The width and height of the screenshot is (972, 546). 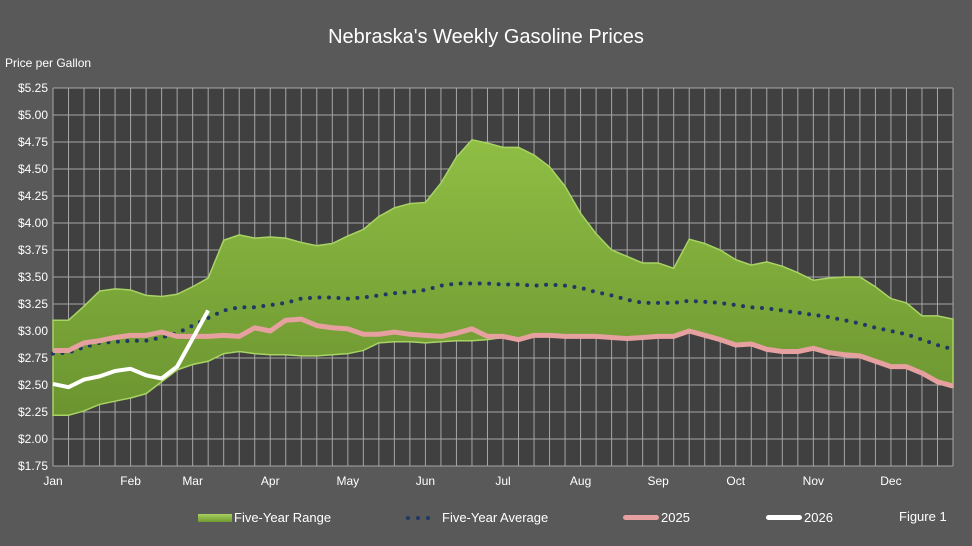 What do you see at coordinates (486, 37) in the screenshot?
I see `chart-title: Nebraska's Weekly Gasoline Prices` at bounding box center [486, 37].